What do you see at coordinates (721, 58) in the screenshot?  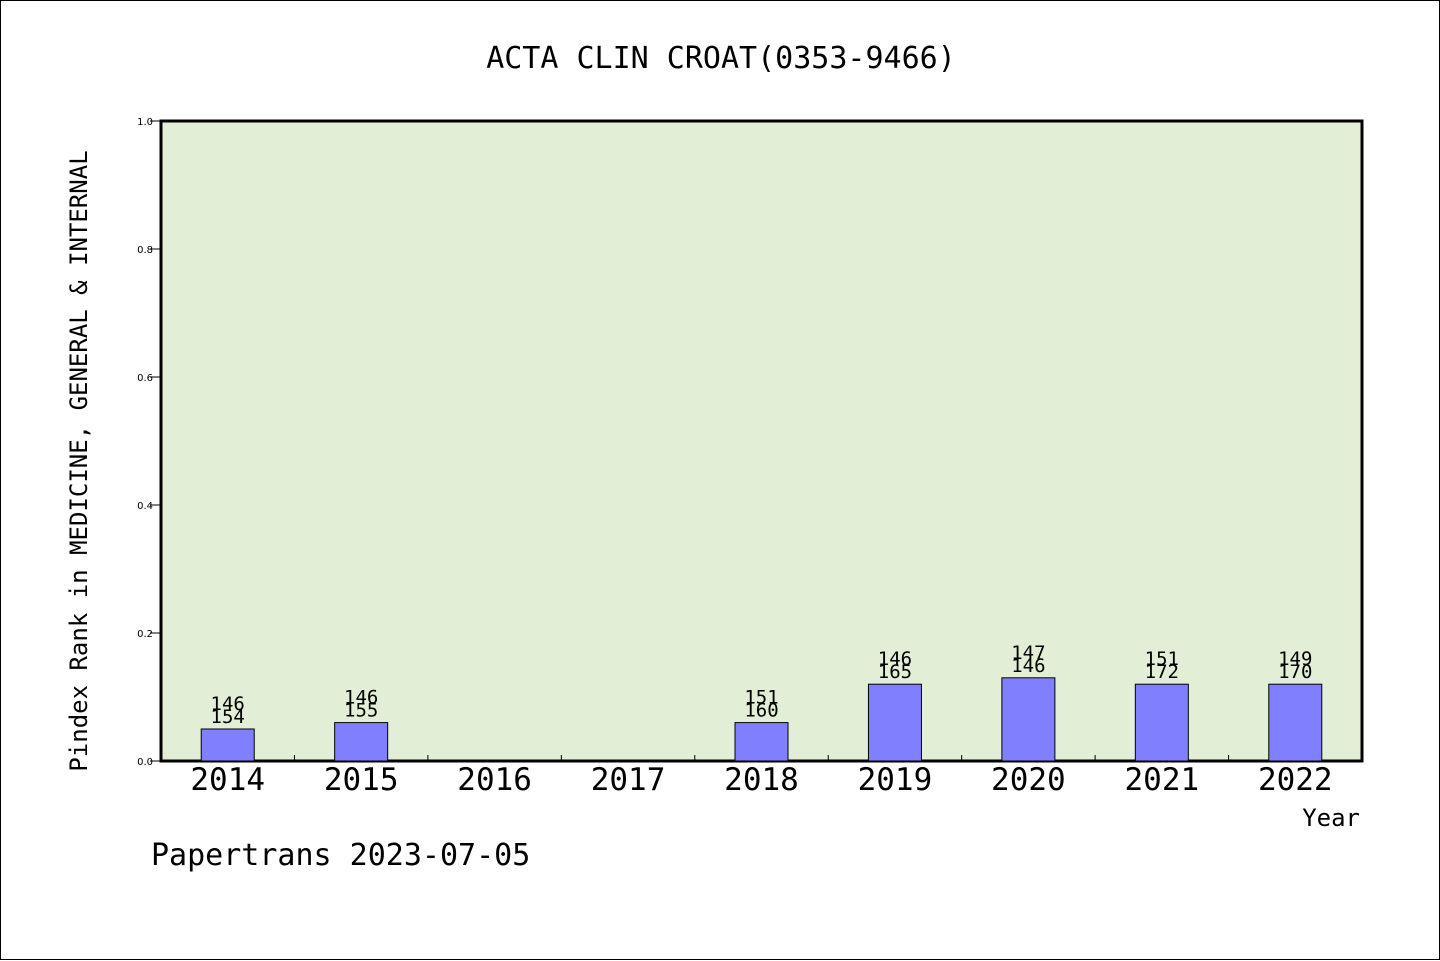 I see `chart-title: ACTA CLIN CROAT(0353-9466)` at bounding box center [721, 58].